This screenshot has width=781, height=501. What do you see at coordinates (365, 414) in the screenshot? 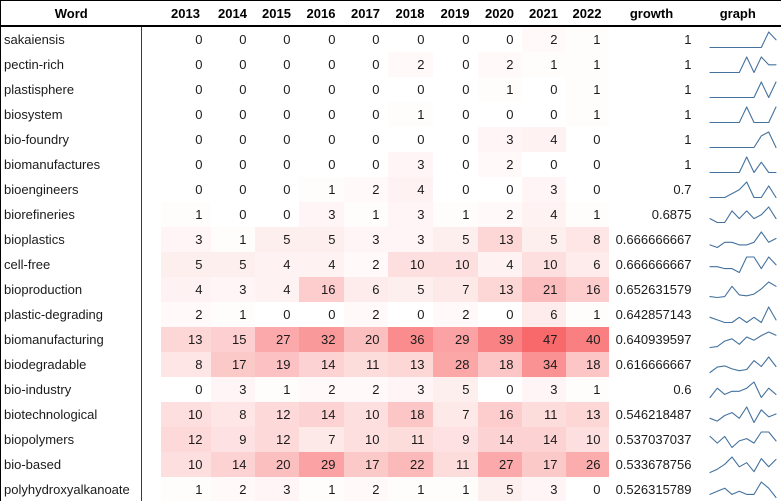
I see `year-value-cell-2017: 10` at bounding box center [365, 414].